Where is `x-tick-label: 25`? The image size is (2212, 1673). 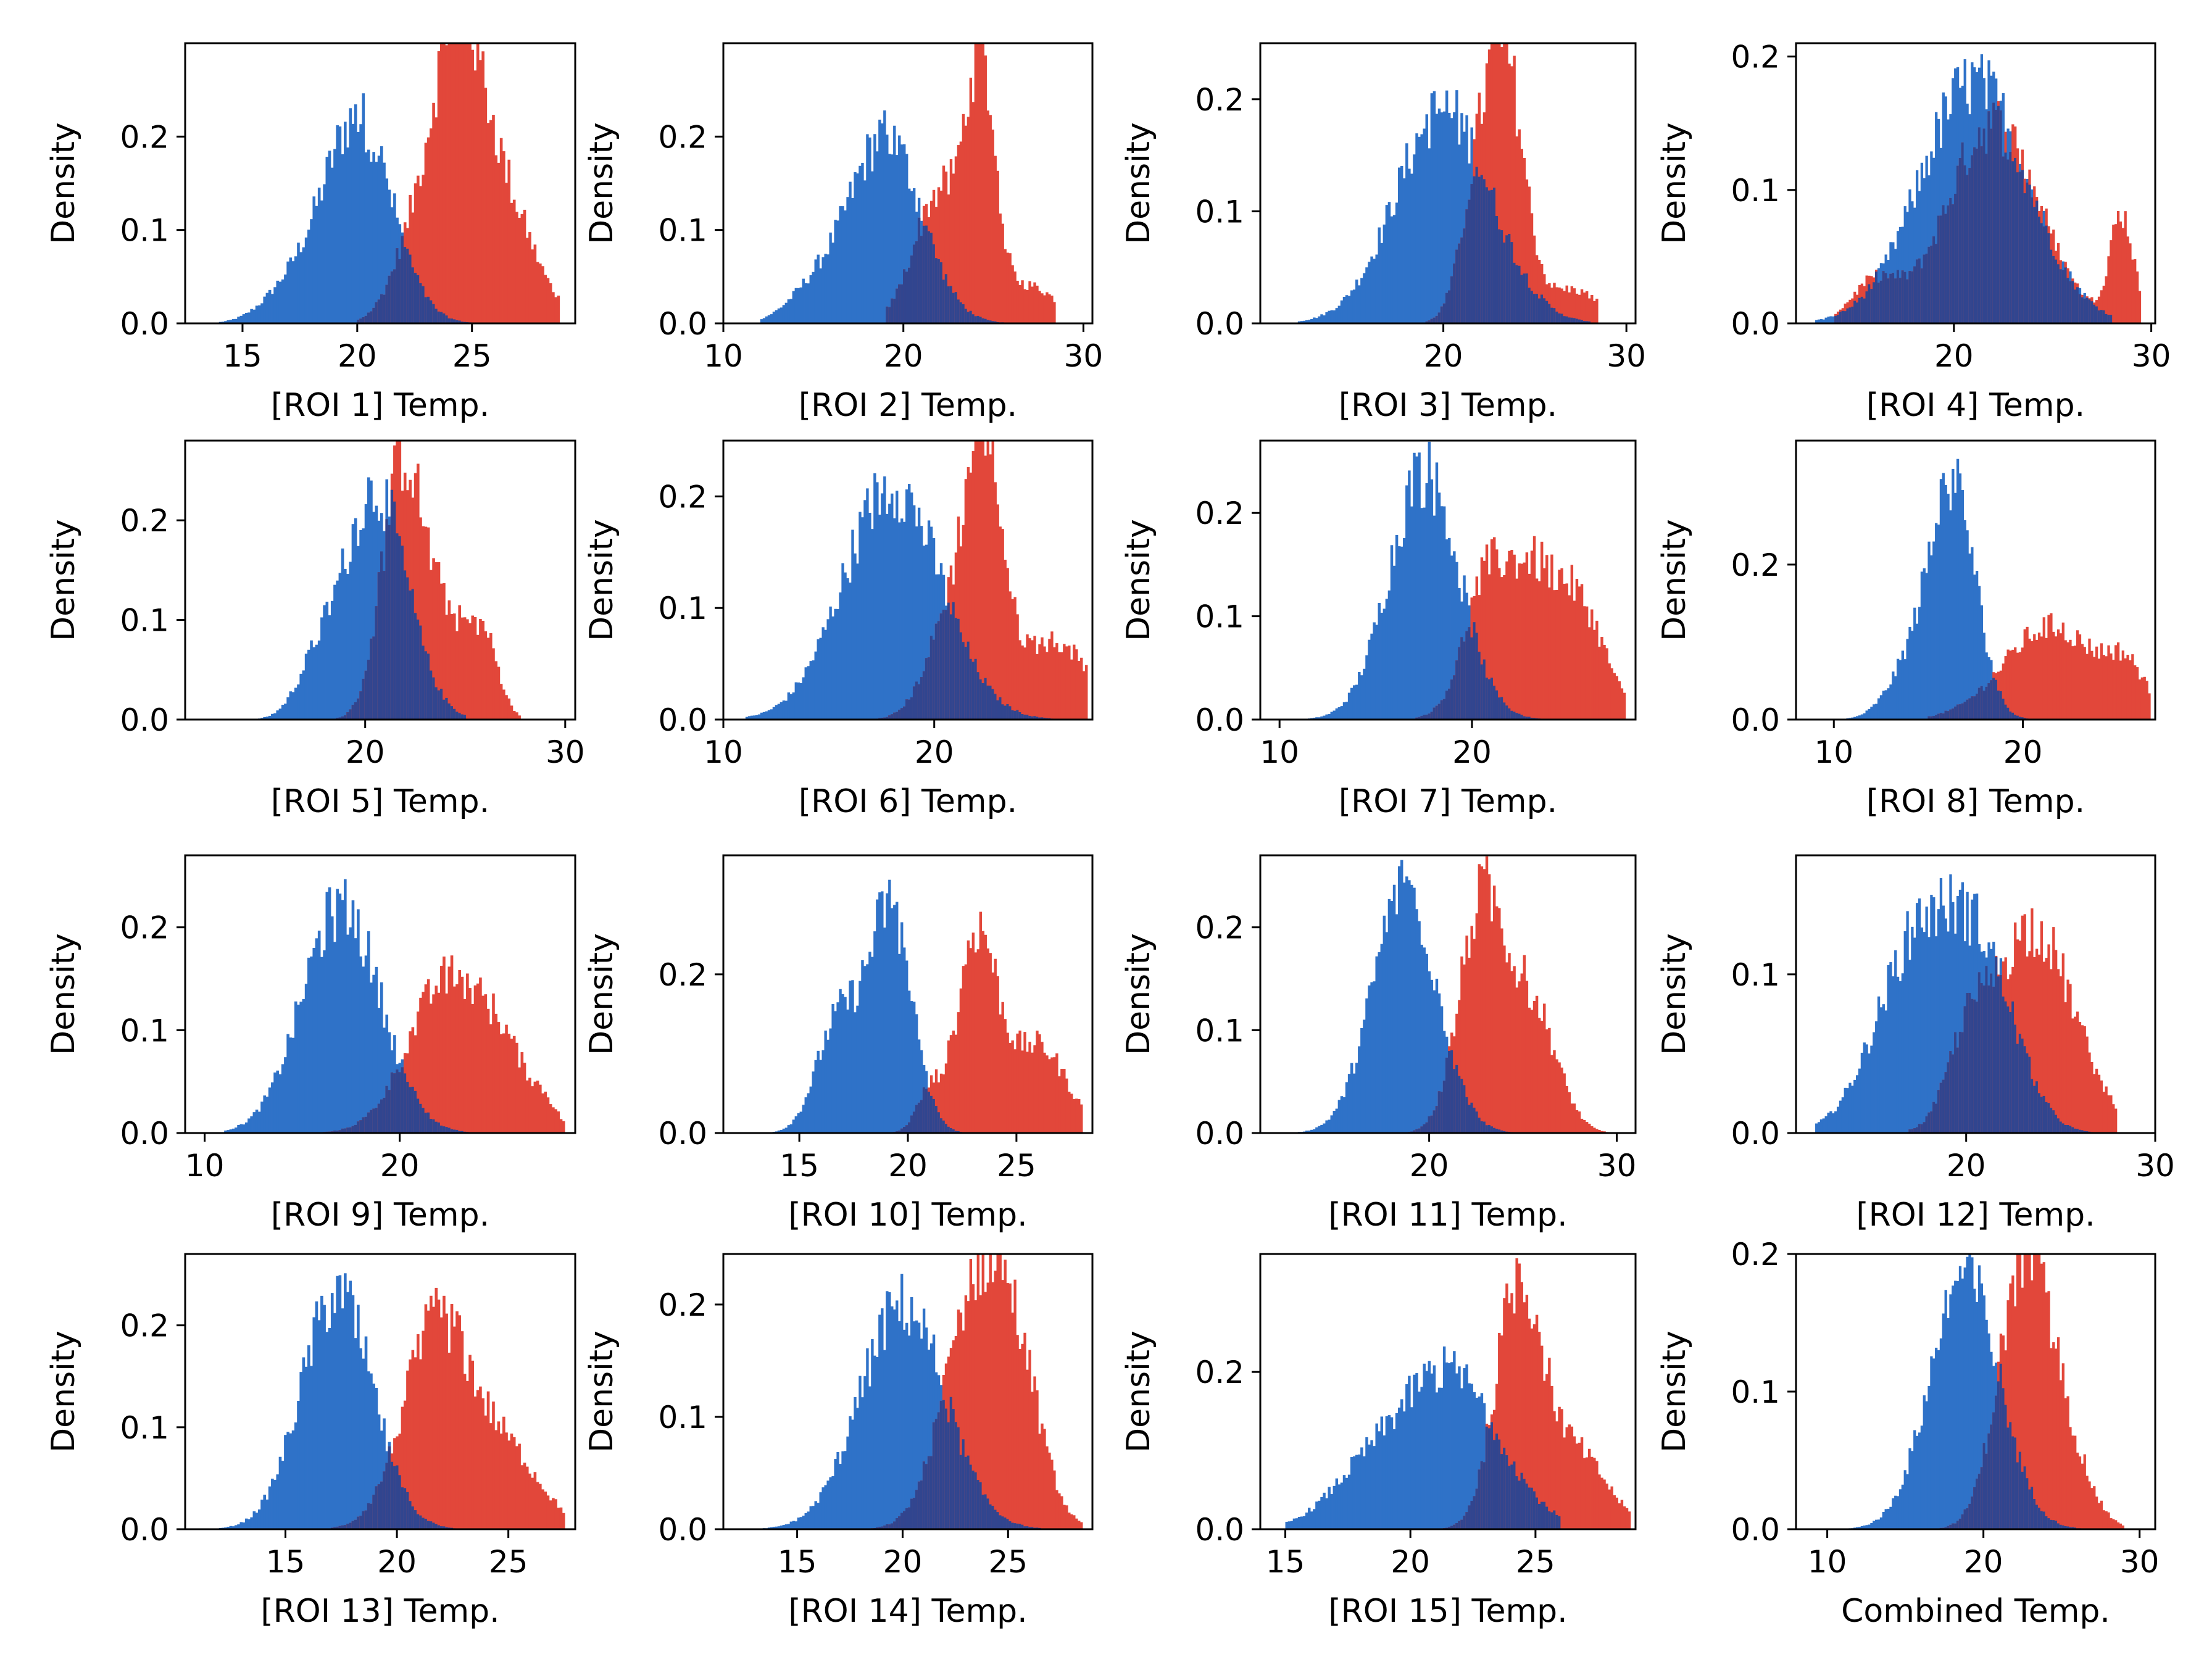
x-tick-label: 25 is located at coordinates (1016, 1166).